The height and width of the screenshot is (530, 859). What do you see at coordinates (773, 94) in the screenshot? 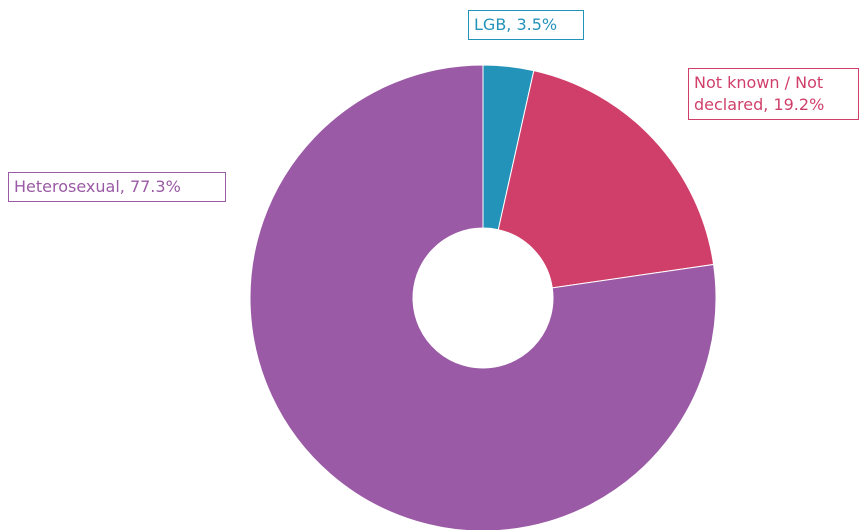
I see `slice-label: Not known / Not declared, 19.2%` at bounding box center [773, 94].